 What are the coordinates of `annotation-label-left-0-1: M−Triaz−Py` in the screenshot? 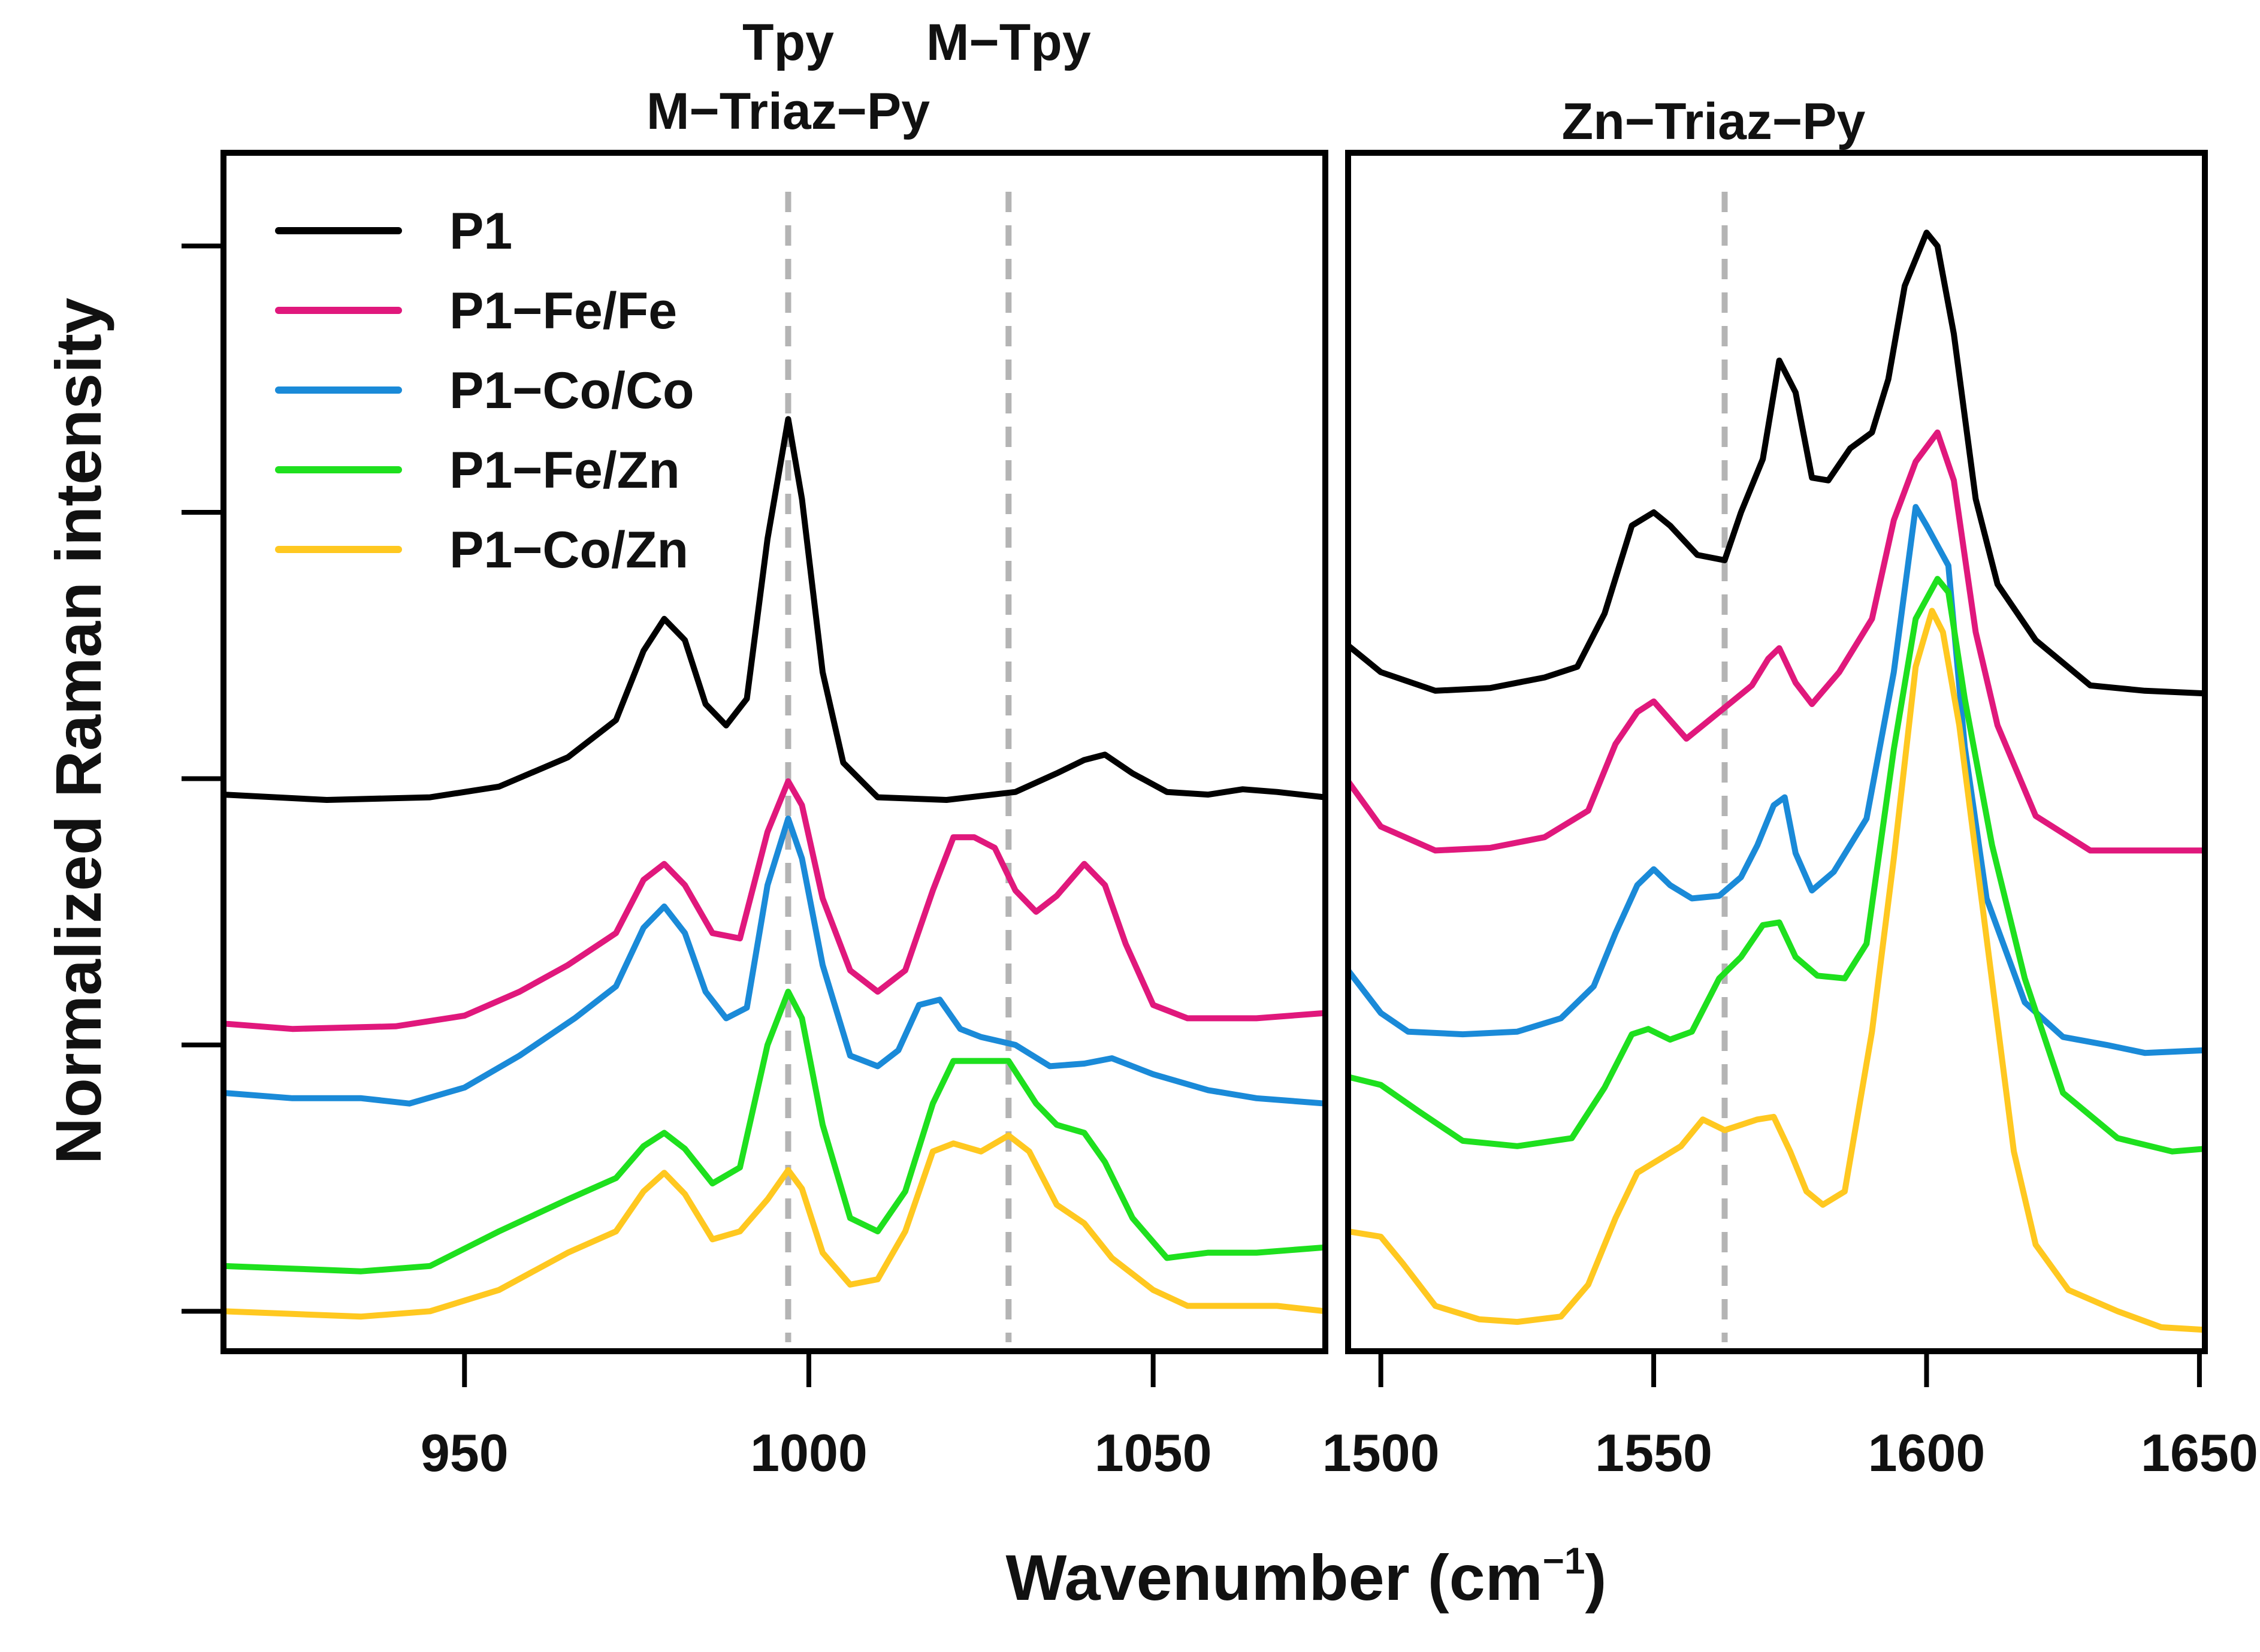 It's located at (788, 111).